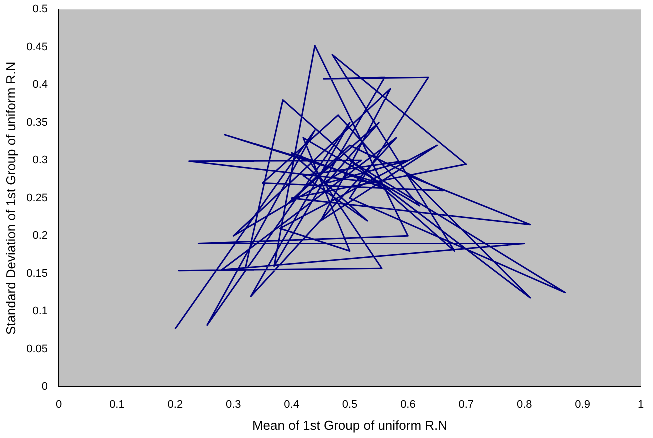 This screenshot has width=653, height=438. I want to click on y-tick-label: 0.15, so click(37, 274).